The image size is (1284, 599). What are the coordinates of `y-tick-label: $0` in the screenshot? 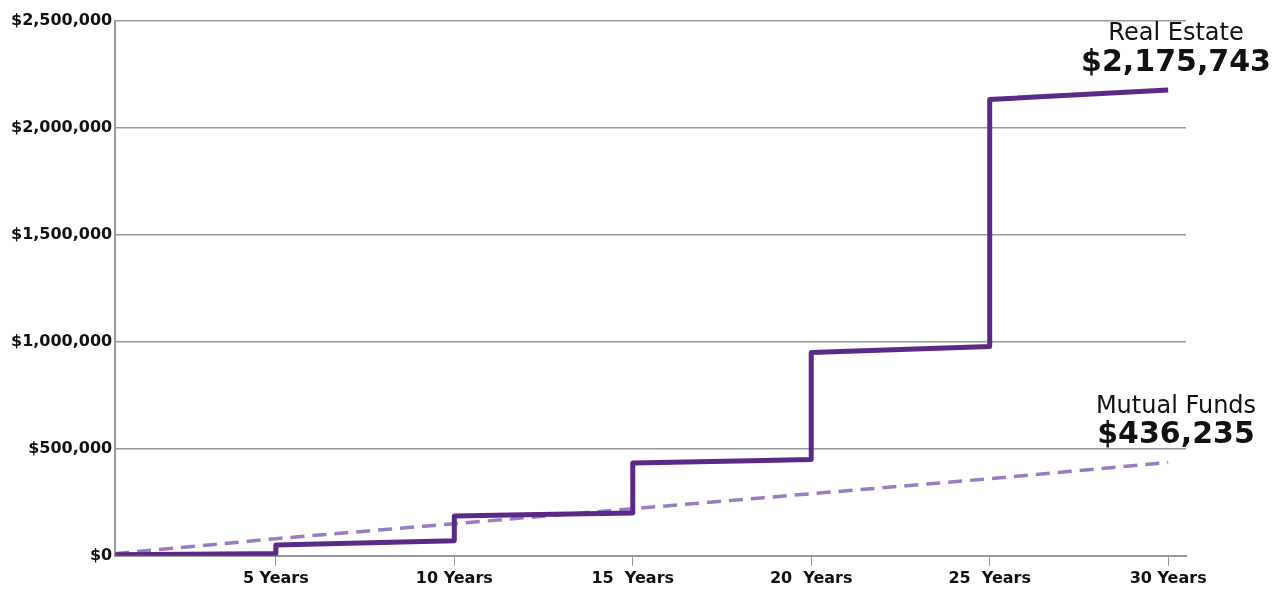 It's located at (101, 554).